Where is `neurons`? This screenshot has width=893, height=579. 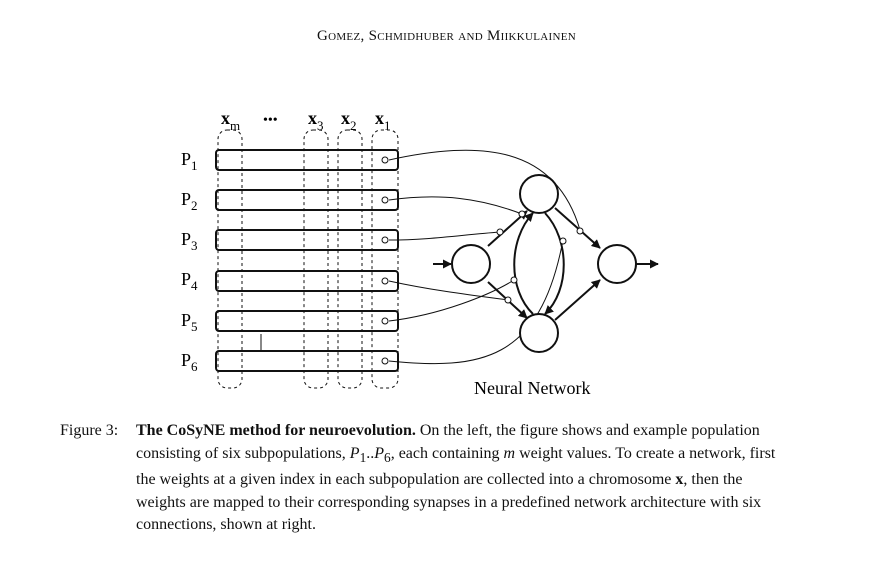
neurons is located at coordinates (544, 263).